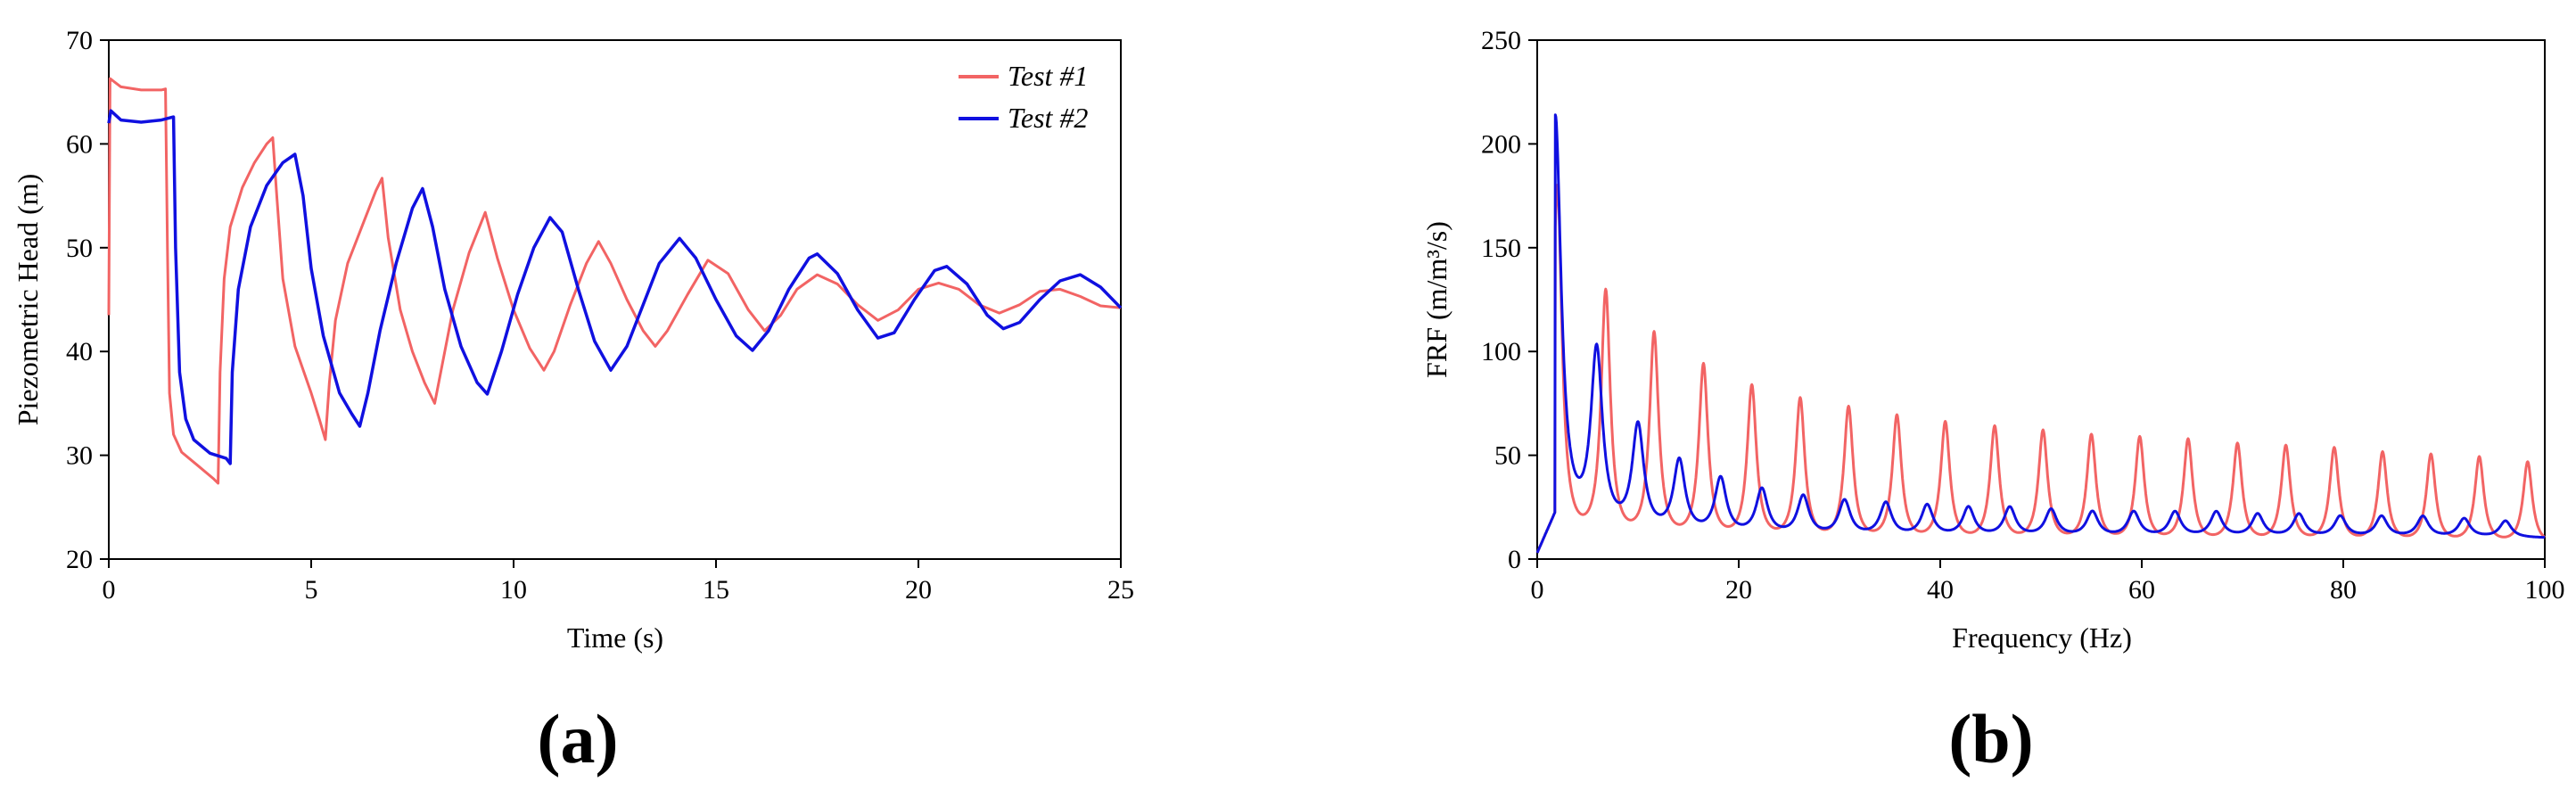 This screenshot has height=790, width=2576. I want to click on b-ytick-label-5: 250, so click(1501, 40).